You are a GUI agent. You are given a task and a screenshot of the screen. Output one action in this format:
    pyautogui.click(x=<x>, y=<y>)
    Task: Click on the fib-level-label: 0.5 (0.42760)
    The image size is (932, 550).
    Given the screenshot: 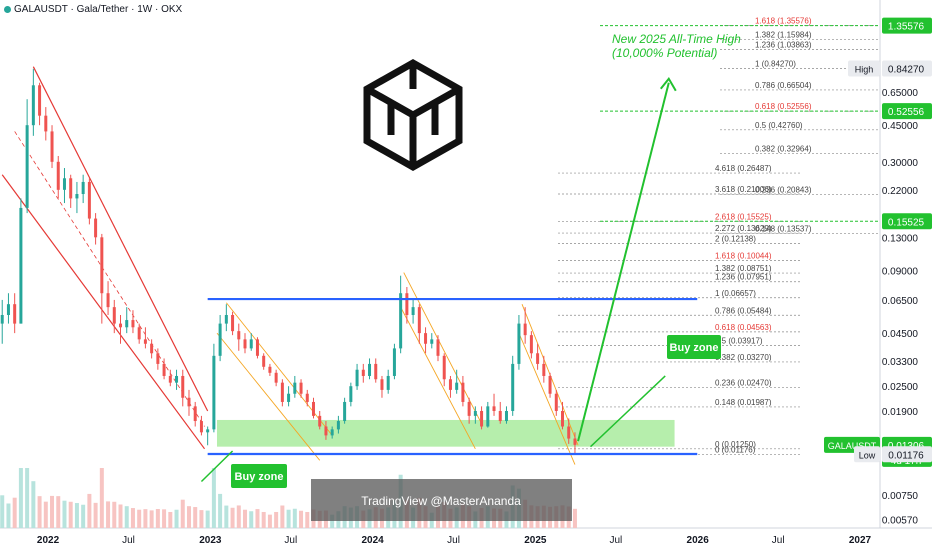 What is the action you would take?
    pyautogui.click(x=779, y=125)
    